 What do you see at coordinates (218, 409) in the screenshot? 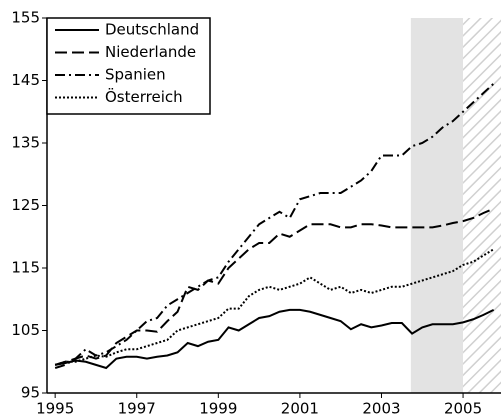
I see `x-tick-label: 1999` at bounding box center [218, 409].